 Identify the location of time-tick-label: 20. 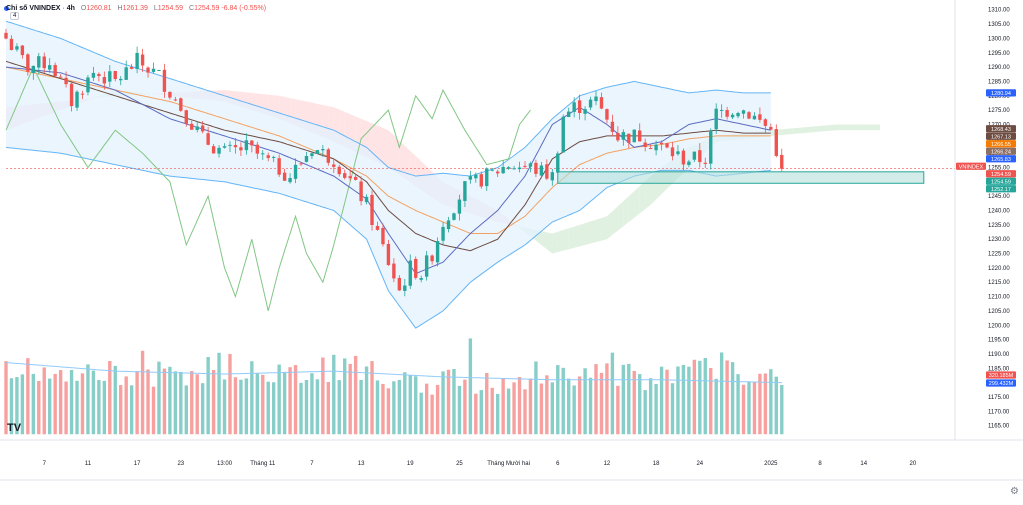
(913, 464).